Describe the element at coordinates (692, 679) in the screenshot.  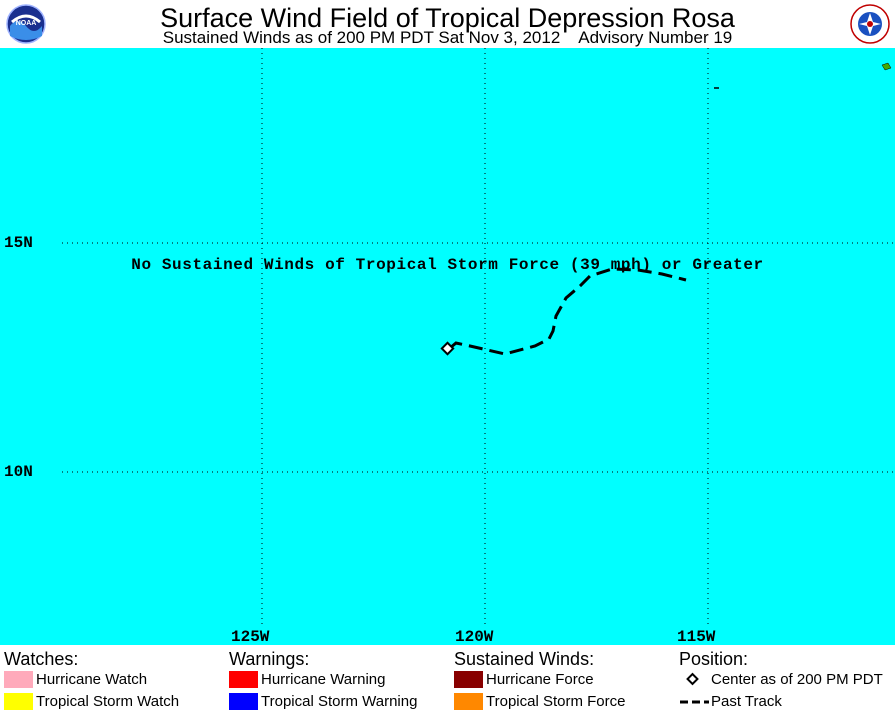
I see `diamond-icon` at that location.